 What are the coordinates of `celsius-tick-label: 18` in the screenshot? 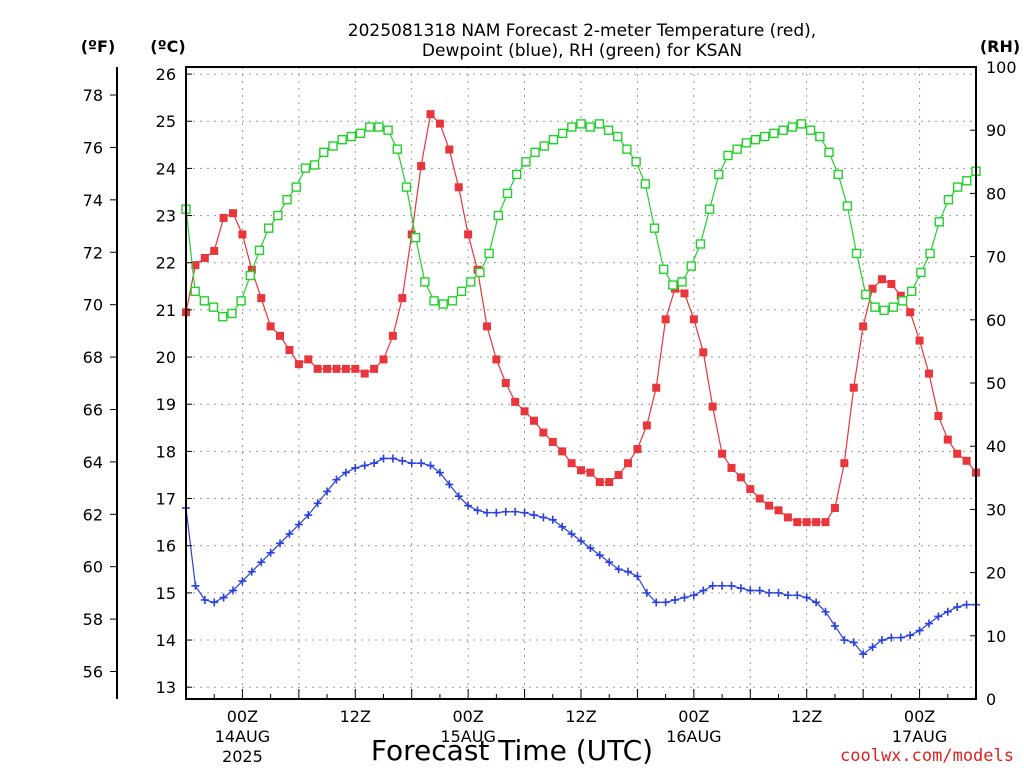 It's located at (166, 451).